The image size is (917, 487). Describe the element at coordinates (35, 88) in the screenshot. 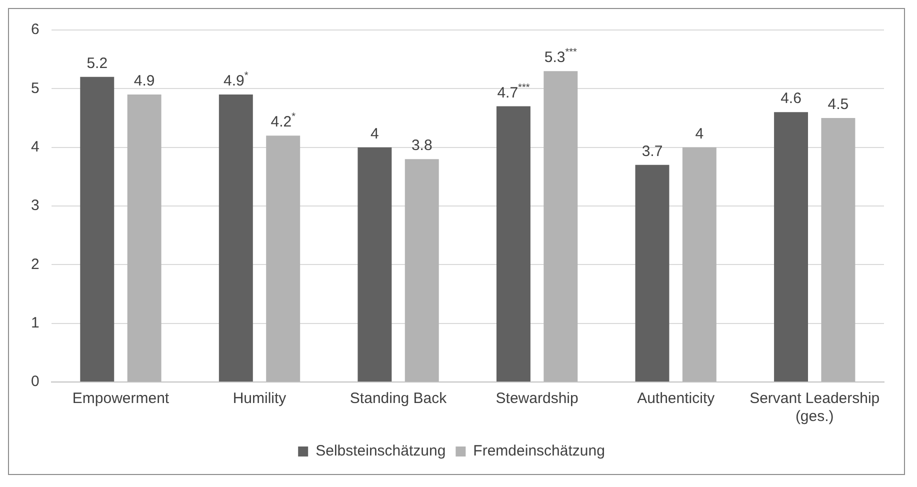

I see `y-tick-label: 5` at that location.